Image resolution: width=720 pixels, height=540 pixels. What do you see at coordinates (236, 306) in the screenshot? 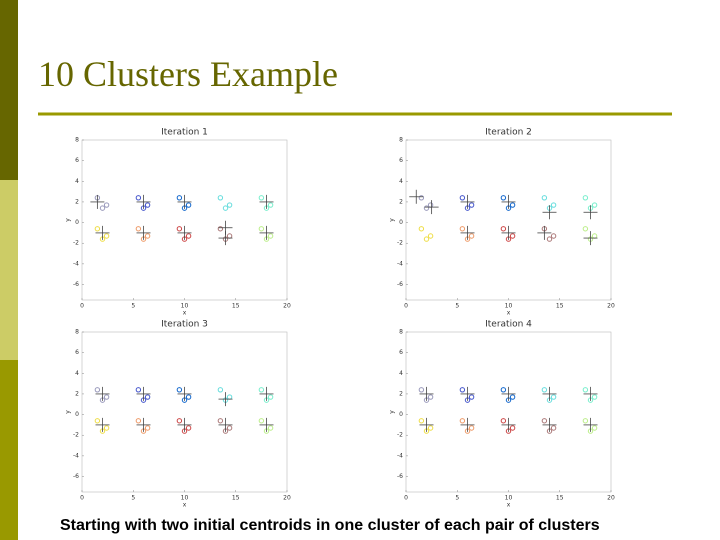
I see `x-tick-label: 15` at bounding box center [236, 306].